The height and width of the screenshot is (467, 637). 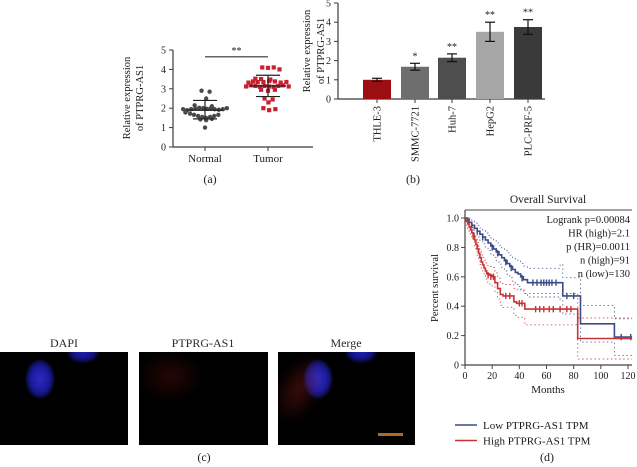 I want to click on panel-d-caption: (d), so click(x=547, y=457).